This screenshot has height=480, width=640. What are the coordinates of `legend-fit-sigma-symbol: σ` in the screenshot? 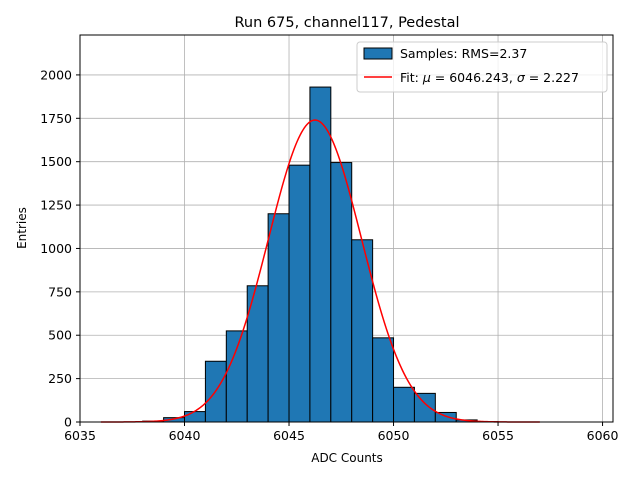 It's located at (521, 77).